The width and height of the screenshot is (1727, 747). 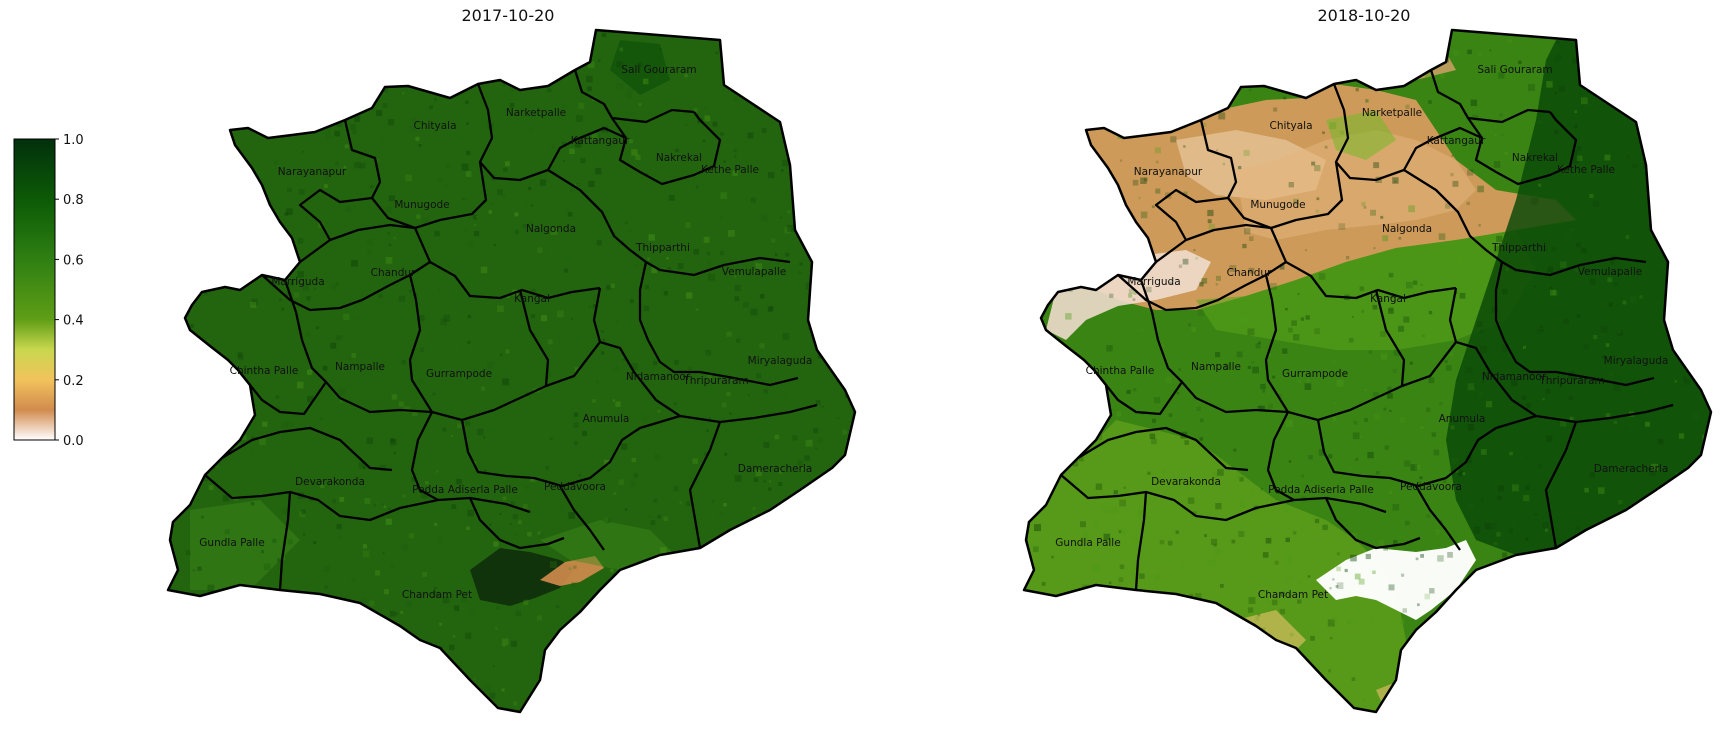 I want to click on mandal-label: Nakrekal, so click(x=679, y=158).